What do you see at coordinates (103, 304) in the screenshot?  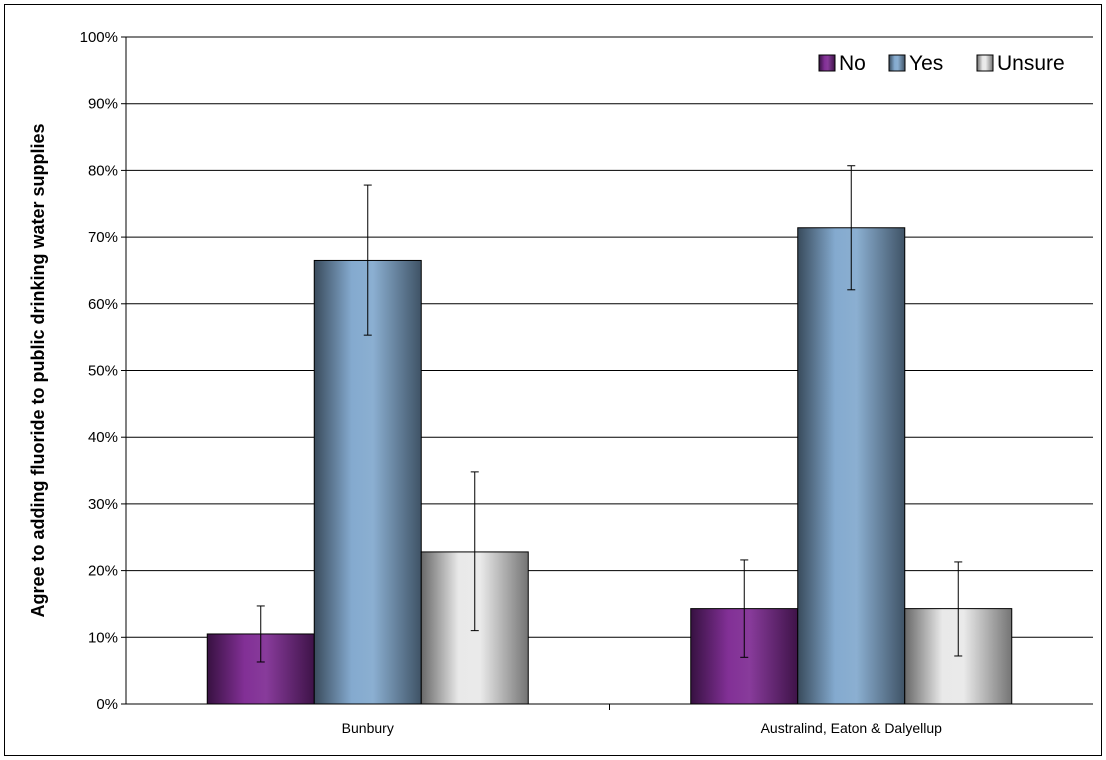 I see `y-tick-label: 60%` at bounding box center [103, 304].